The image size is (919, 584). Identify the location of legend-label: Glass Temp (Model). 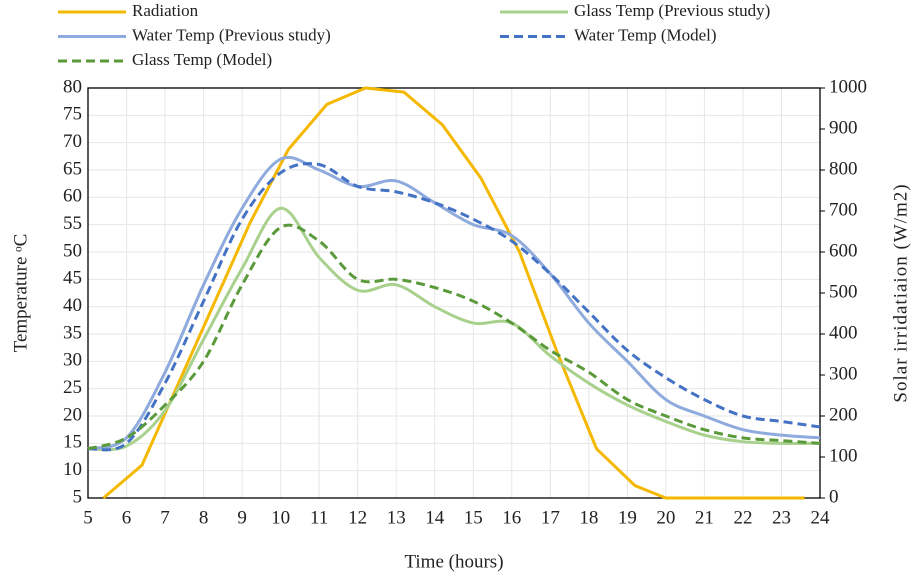
(202, 59).